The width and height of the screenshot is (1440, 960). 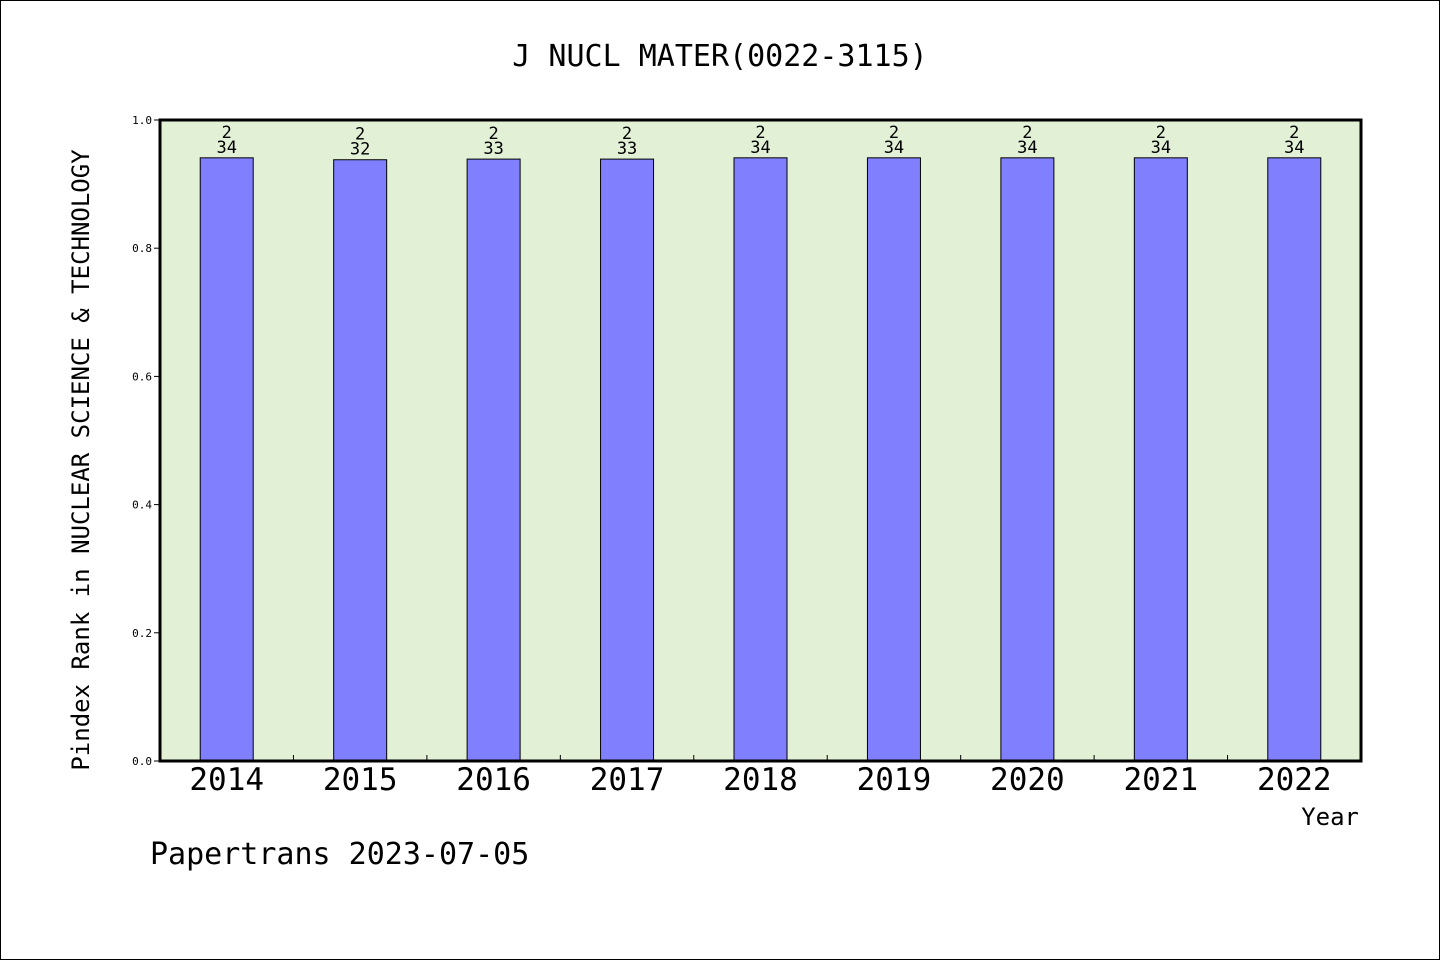 I want to click on data-label-top-2014: 2, so click(x=227, y=133).